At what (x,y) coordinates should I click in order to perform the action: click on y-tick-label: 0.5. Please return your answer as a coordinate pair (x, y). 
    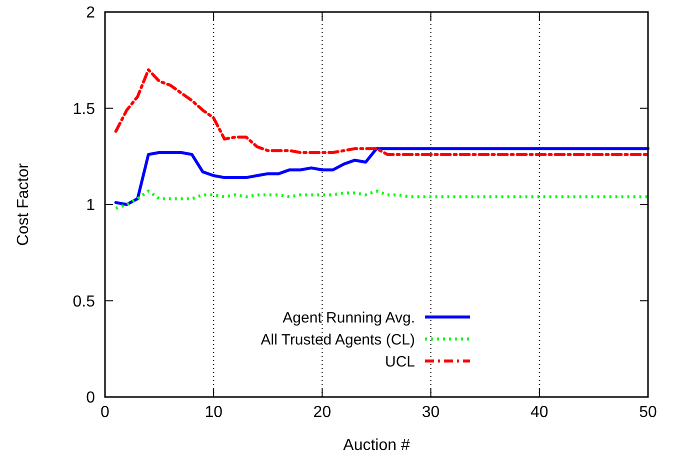
    Looking at the image, I should click on (84, 301).